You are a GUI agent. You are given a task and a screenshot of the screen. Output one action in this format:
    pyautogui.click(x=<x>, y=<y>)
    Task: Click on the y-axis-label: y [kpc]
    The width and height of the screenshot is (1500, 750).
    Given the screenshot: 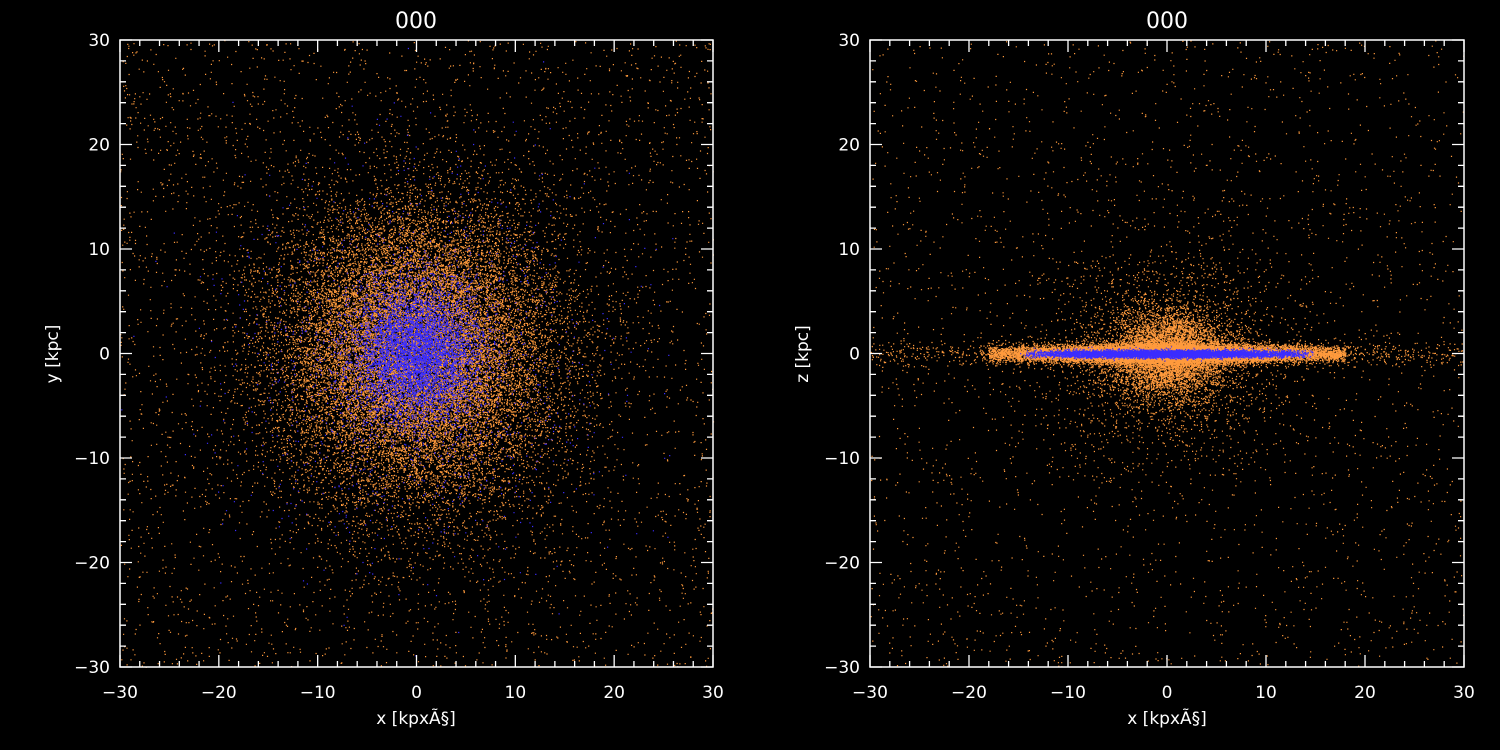 What is the action you would take?
    pyautogui.click(x=53, y=354)
    